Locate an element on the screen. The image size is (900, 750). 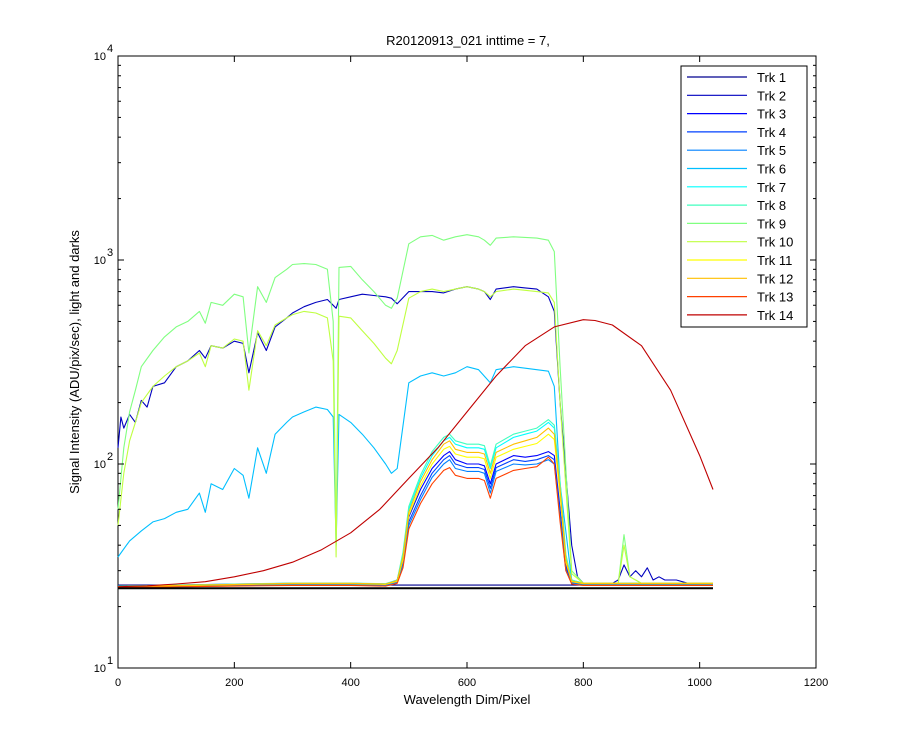
legend-label: Trk 3 is located at coordinates (771, 114).